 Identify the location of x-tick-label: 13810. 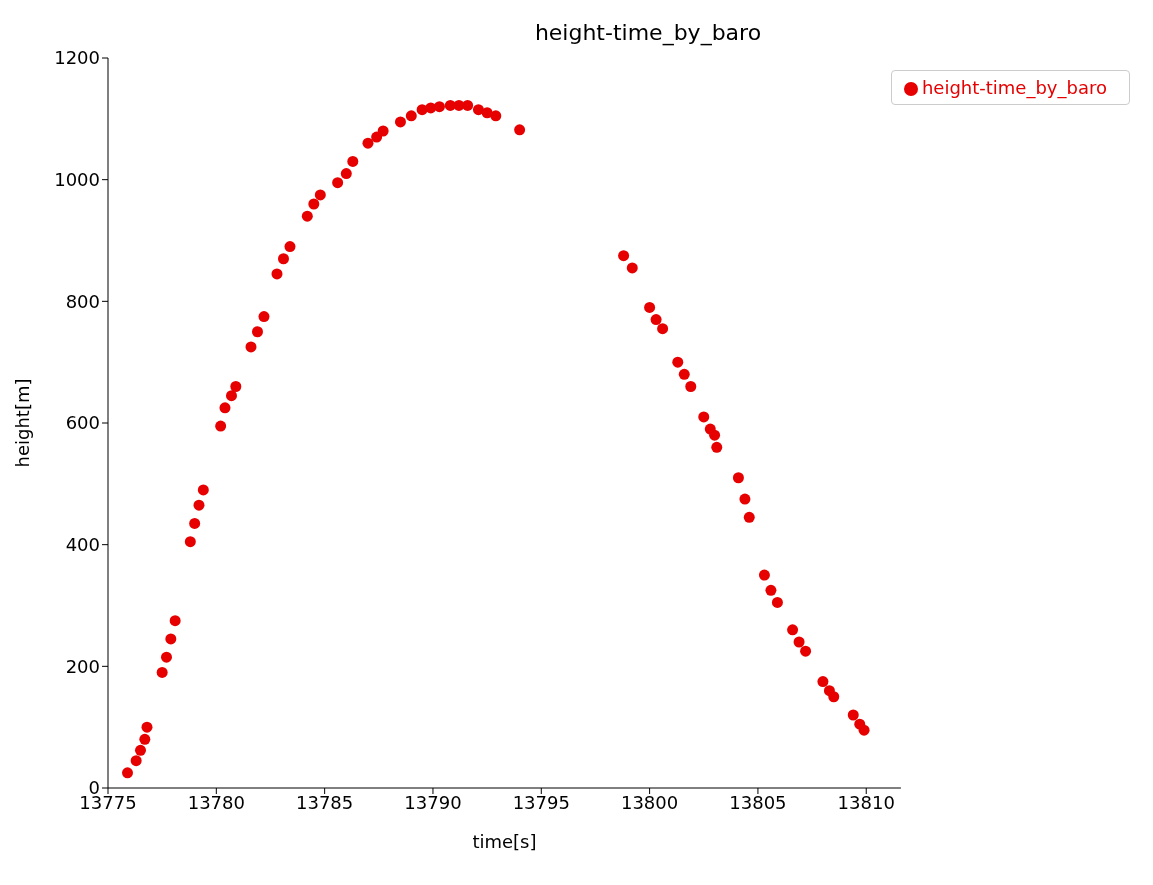
(866, 802).